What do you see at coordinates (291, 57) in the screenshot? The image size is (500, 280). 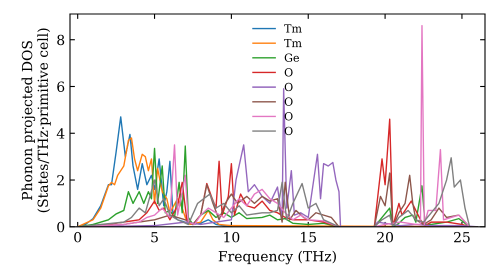 I see `legend-label: Ge` at bounding box center [291, 57].